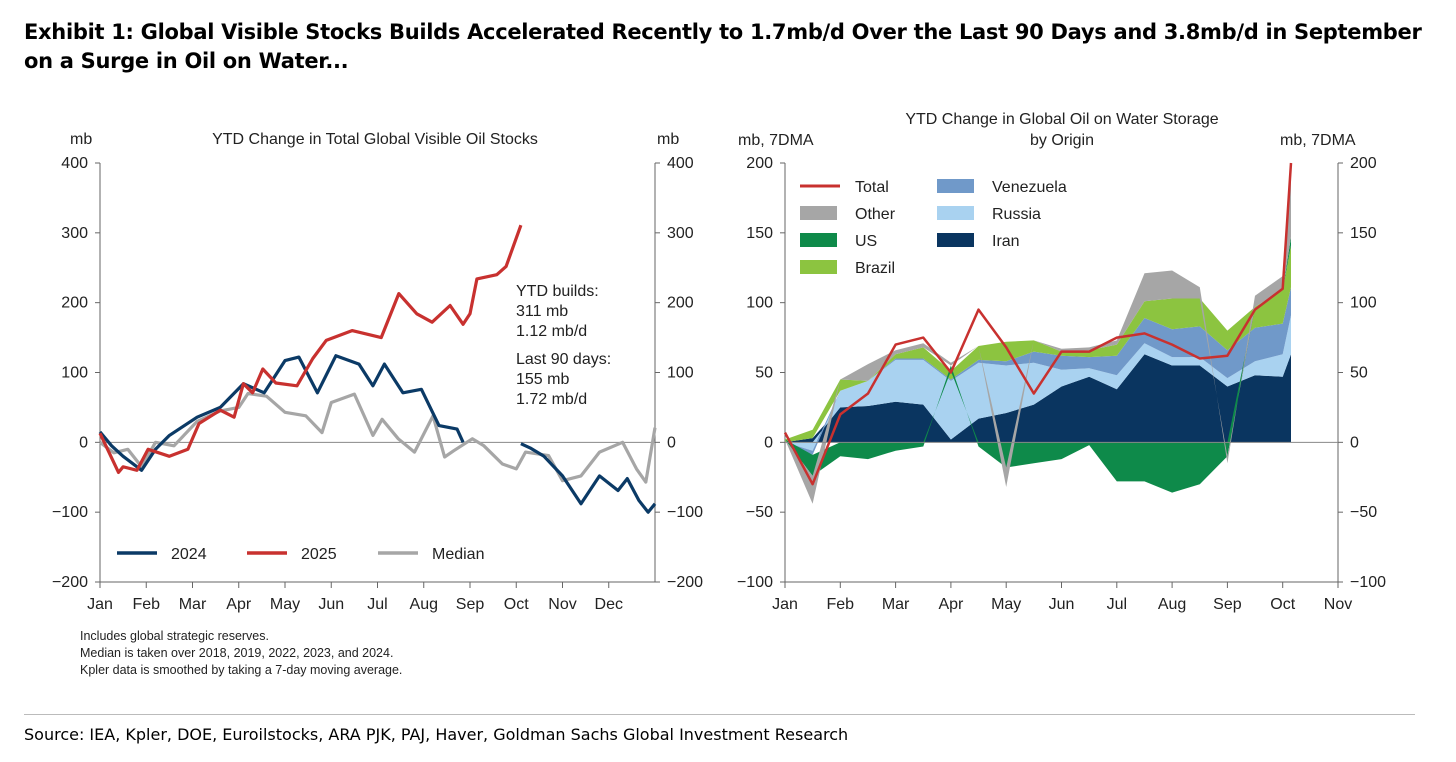 The height and width of the screenshot is (762, 1456). I want to click on legend-label: Brazil, so click(875, 268).